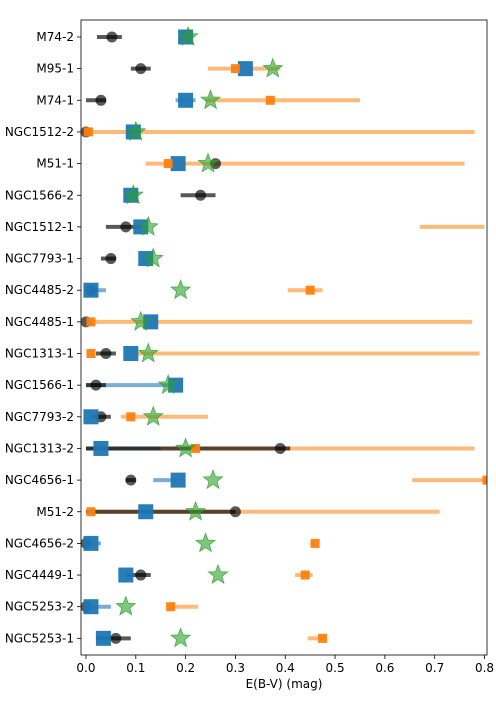 The image size is (496, 712). Describe the element at coordinates (55, 164) in the screenshot. I see `y-tick-label: M51-1` at that location.